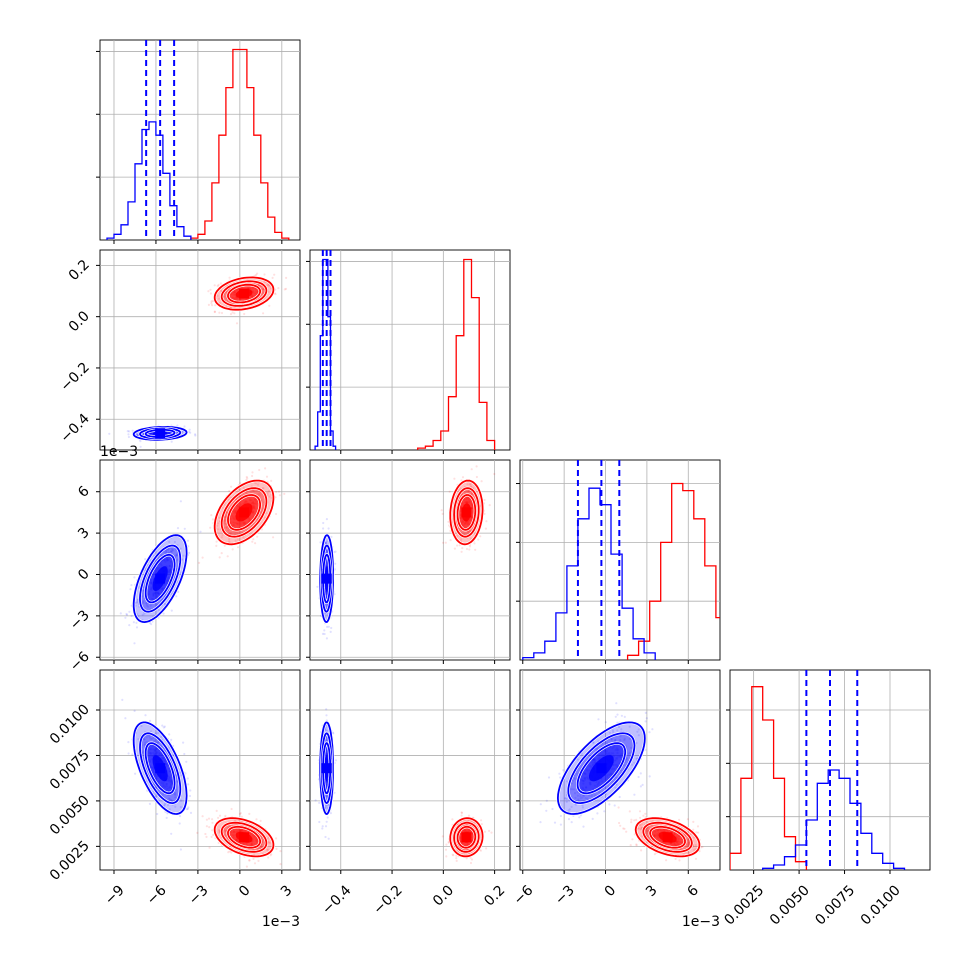 The image size is (970, 970). Describe the element at coordinates (589, 573) in the screenshot. I see `histogram-blue` at that location.